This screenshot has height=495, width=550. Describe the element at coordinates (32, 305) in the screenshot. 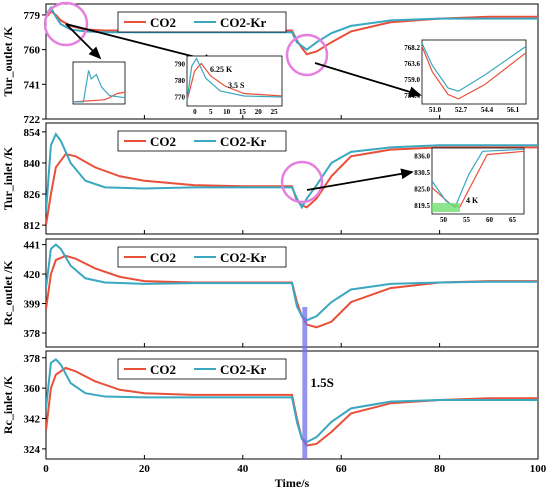

I see `y-tick-label: 399` at that location.